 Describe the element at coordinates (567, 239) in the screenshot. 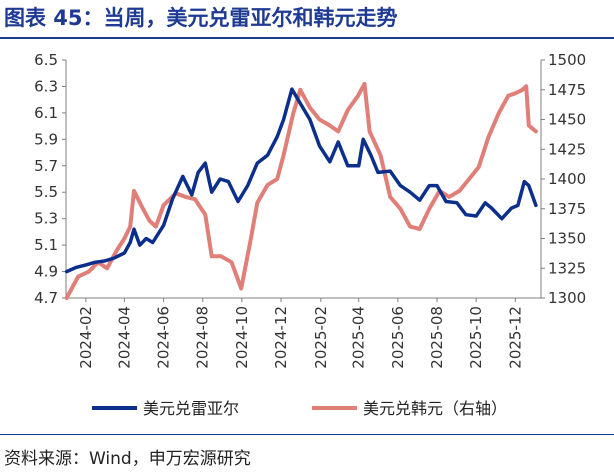

I see `right-tick-label: 1350` at that location.